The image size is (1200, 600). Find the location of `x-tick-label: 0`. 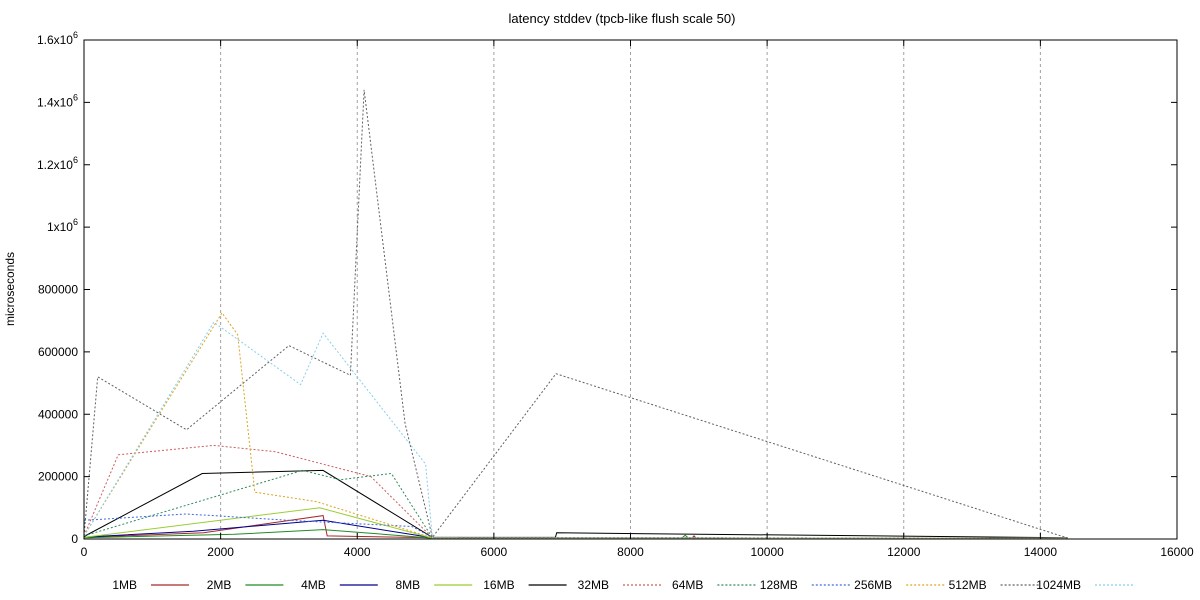

x-tick-label: 0 is located at coordinates (84, 552).